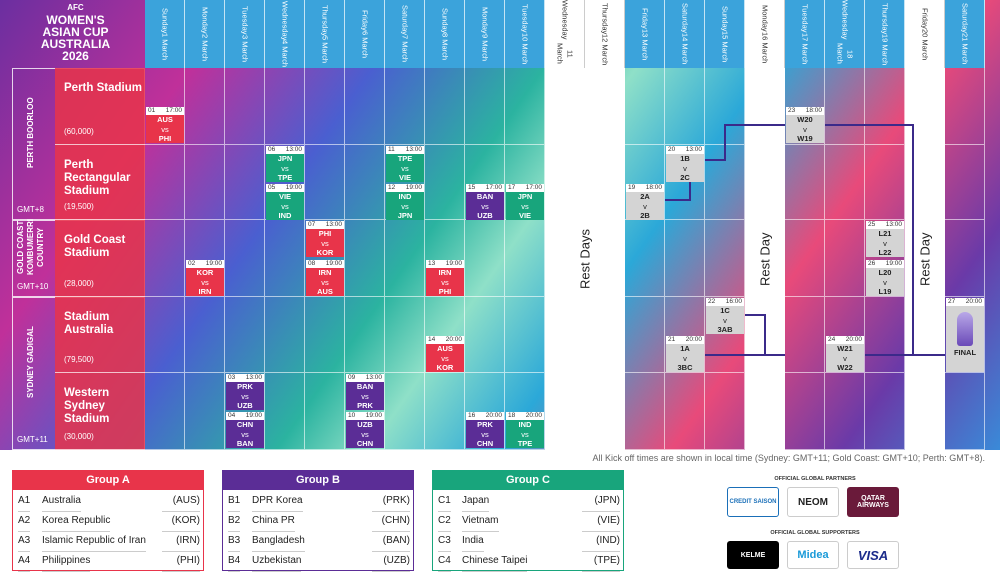 The image size is (1000, 572). What do you see at coordinates (285, 158) in the screenshot?
I see `match-home: JPN` at bounding box center [285, 158].